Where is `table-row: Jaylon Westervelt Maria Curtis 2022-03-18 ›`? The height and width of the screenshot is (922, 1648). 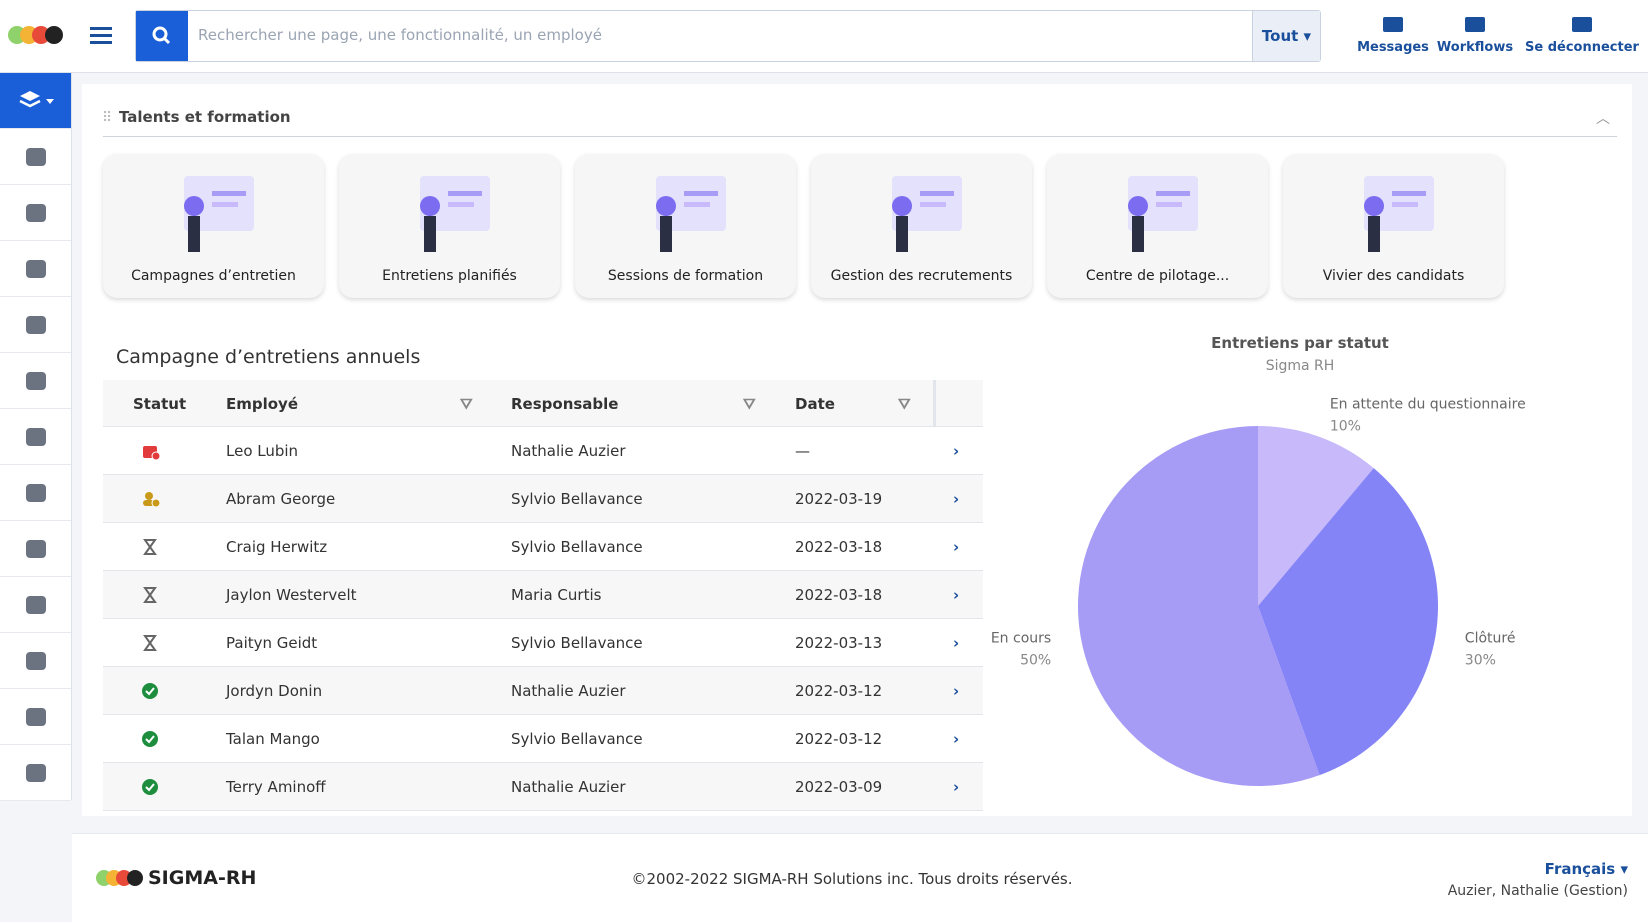
table-row: Jaylon Westervelt Maria Curtis 2022-03-18 › is located at coordinates (543, 595).